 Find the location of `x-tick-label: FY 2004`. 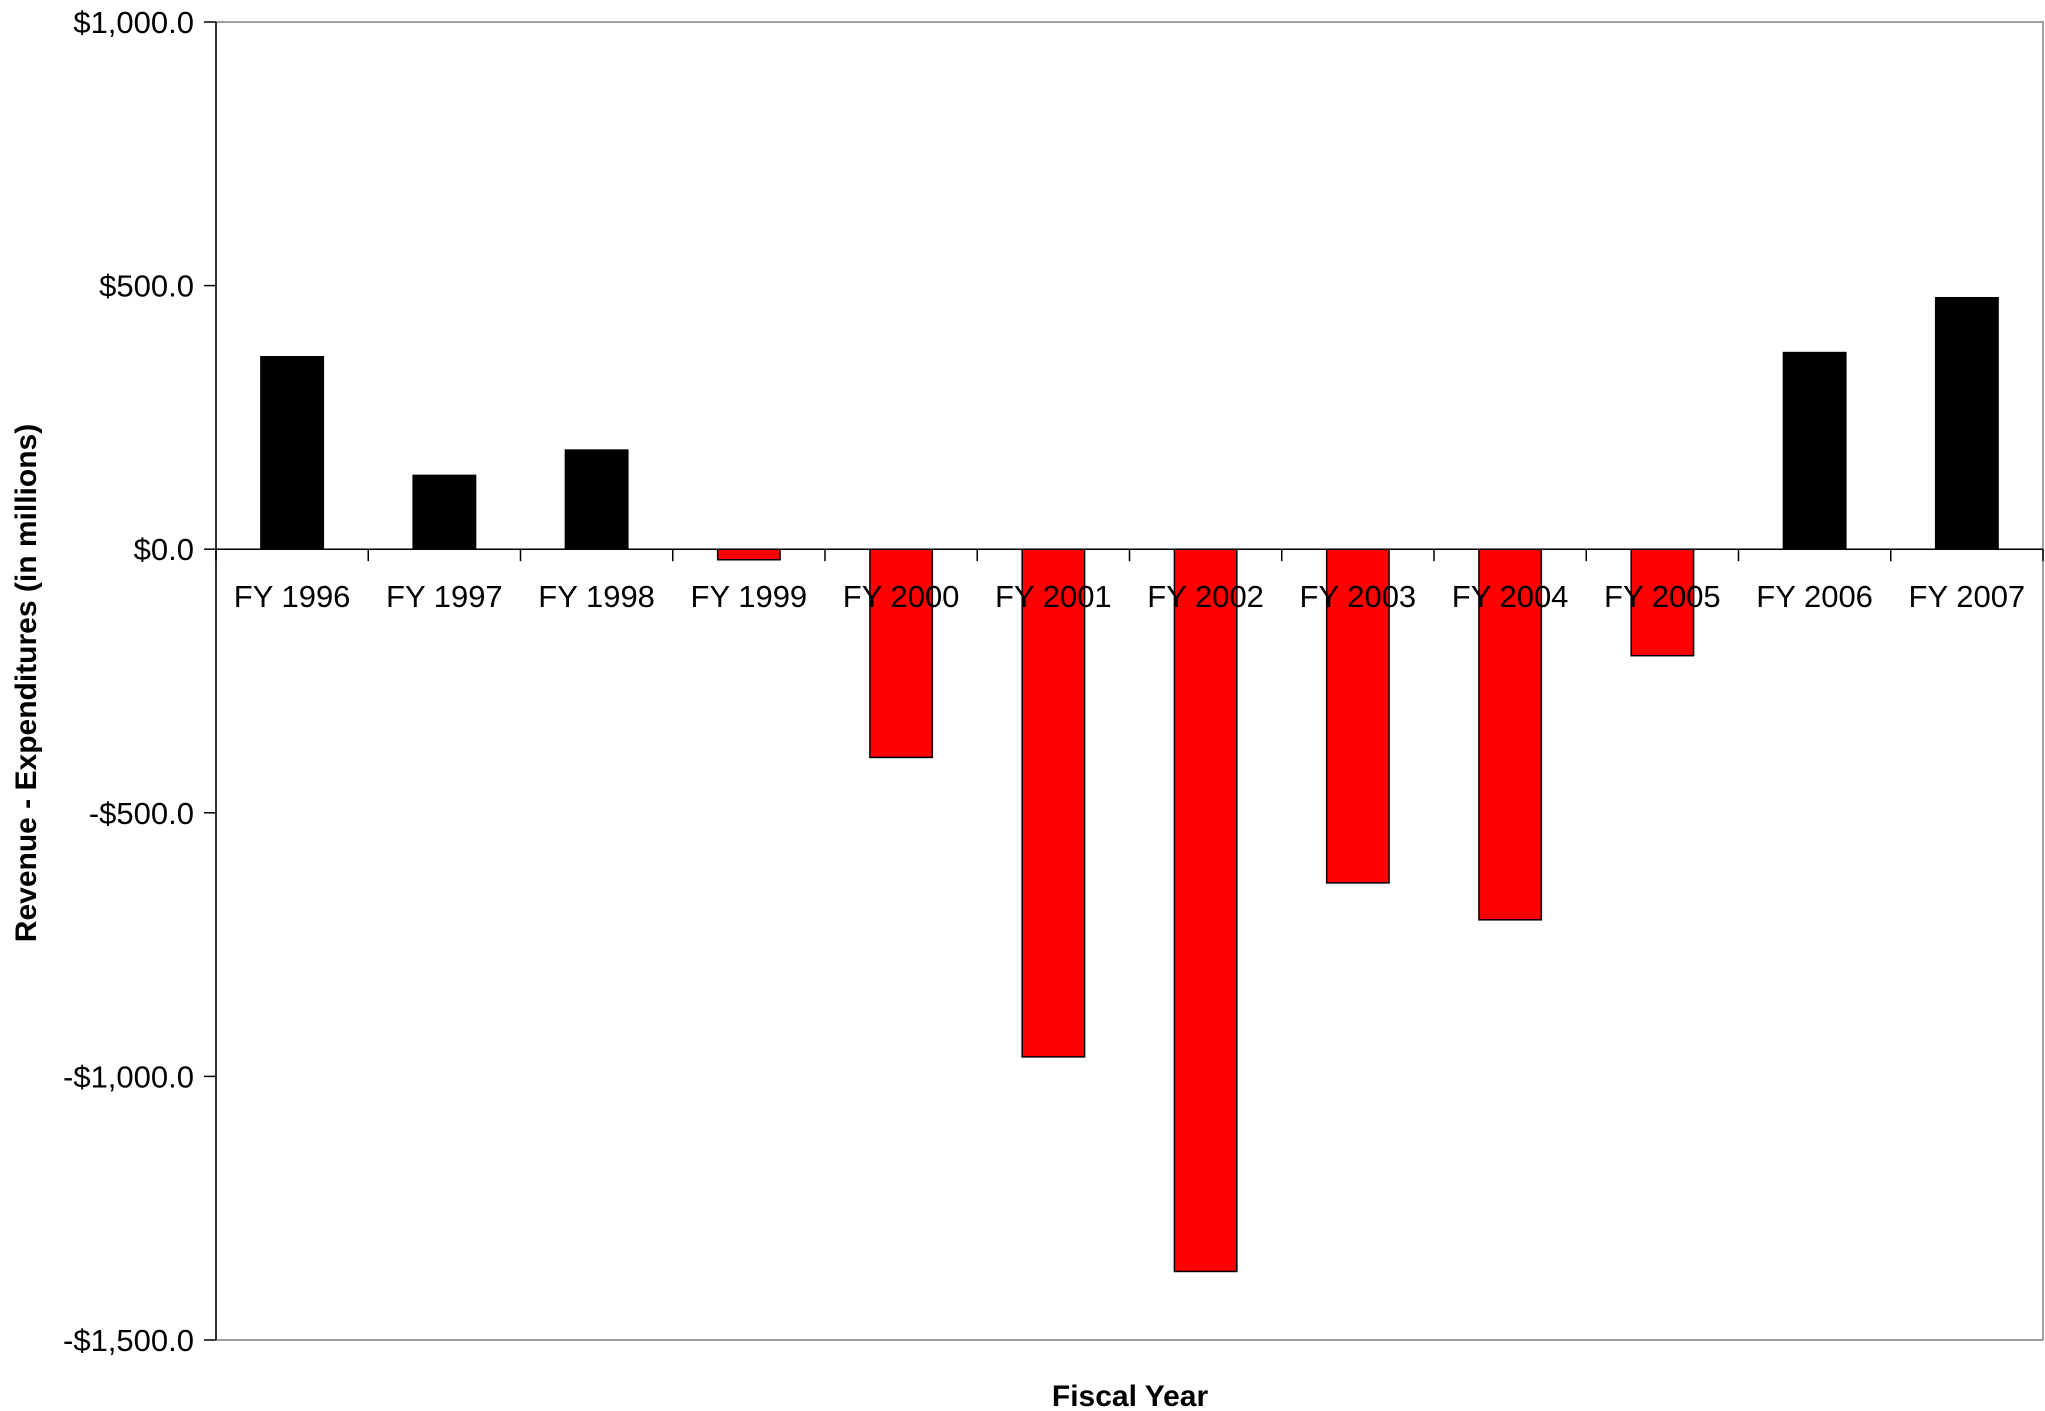

x-tick-label: FY 2004 is located at coordinates (1510, 596).